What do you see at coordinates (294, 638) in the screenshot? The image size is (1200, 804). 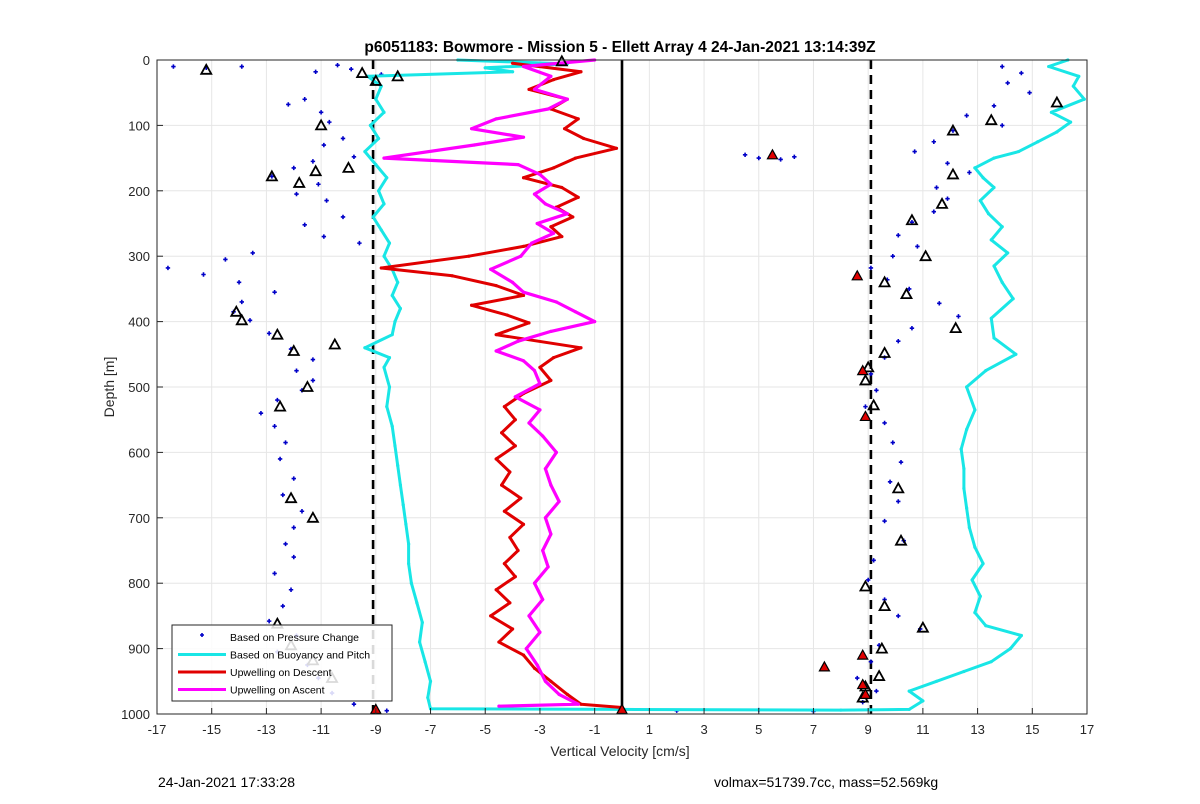 I see `legend-entry-label: Based on Pressure Change` at bounding box center [294, 638].